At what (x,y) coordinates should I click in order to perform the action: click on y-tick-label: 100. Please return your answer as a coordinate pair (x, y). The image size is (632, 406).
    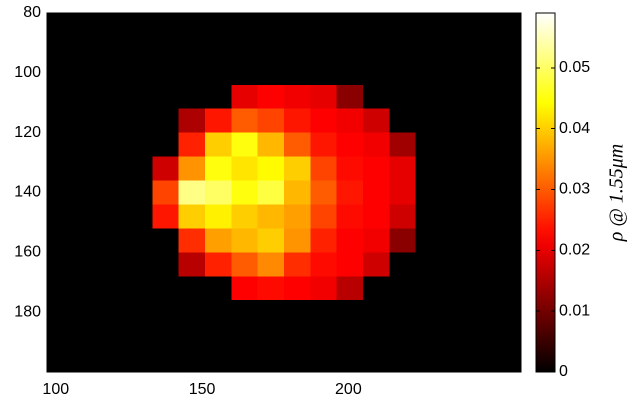
    Looking at the image, I should click on (27, 72).